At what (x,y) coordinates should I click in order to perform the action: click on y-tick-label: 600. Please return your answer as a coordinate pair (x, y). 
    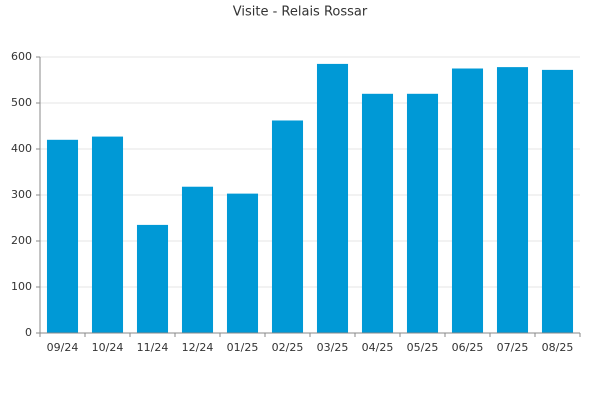
    Looking at the image, I should click on (21, 56).